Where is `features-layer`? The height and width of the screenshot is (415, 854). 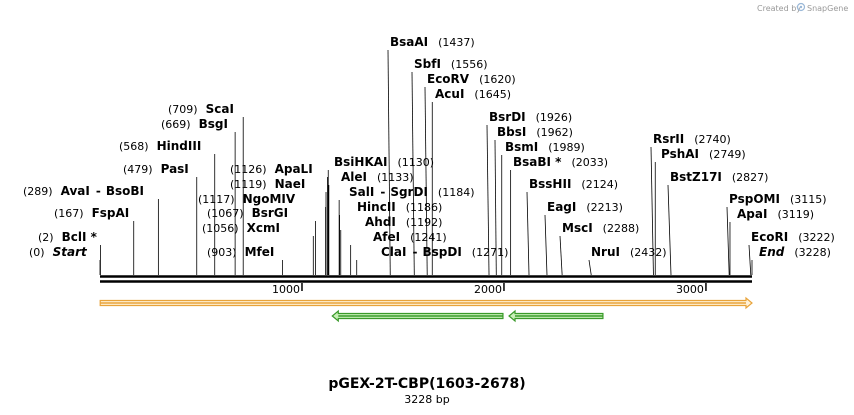 features-layer is located at coordinates (426, 309).